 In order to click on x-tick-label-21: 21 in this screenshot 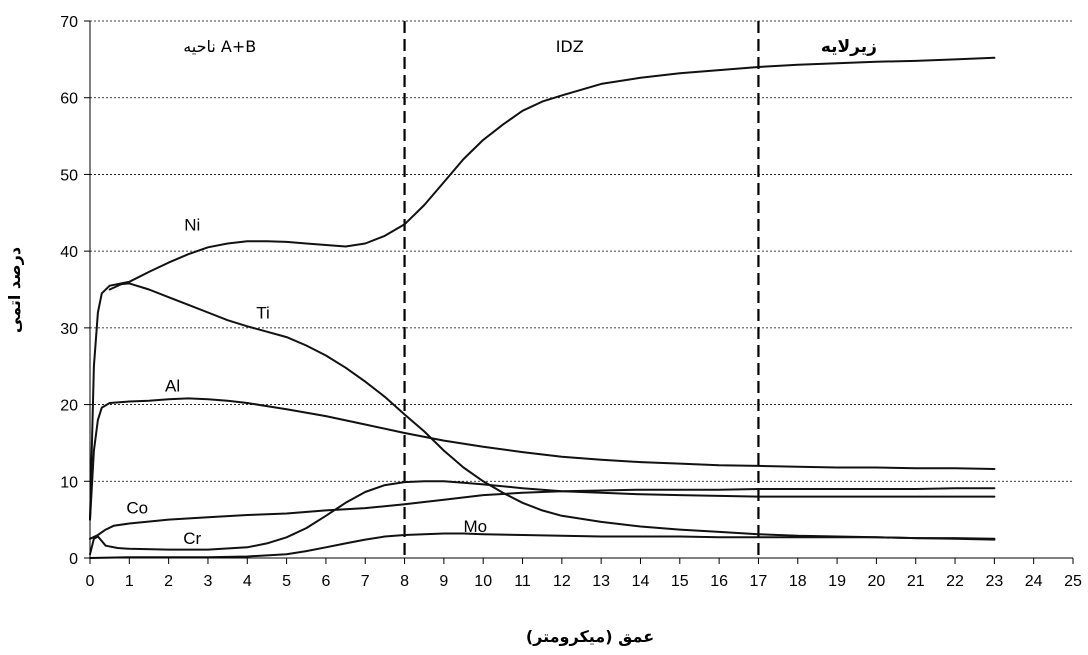, I will do `click(916, 581)`.